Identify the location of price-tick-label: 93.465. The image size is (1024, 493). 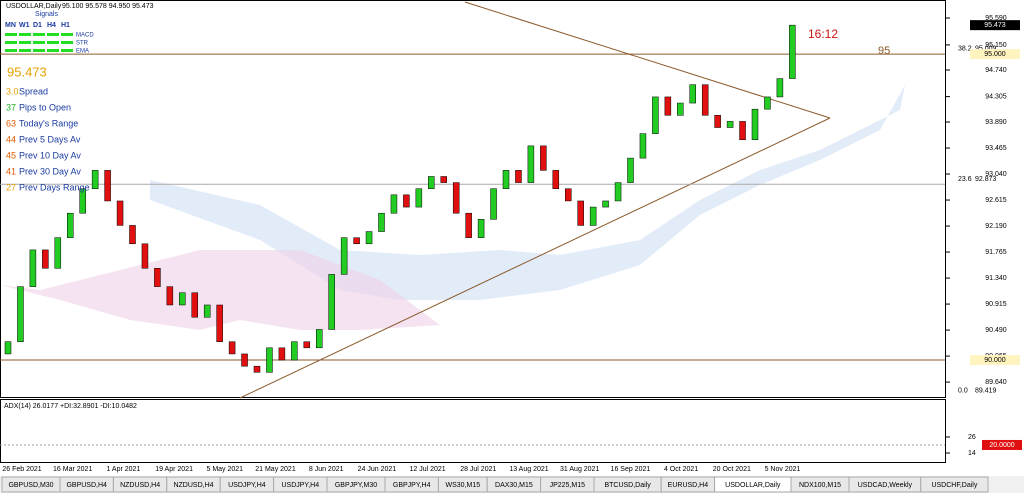
(996, 148).